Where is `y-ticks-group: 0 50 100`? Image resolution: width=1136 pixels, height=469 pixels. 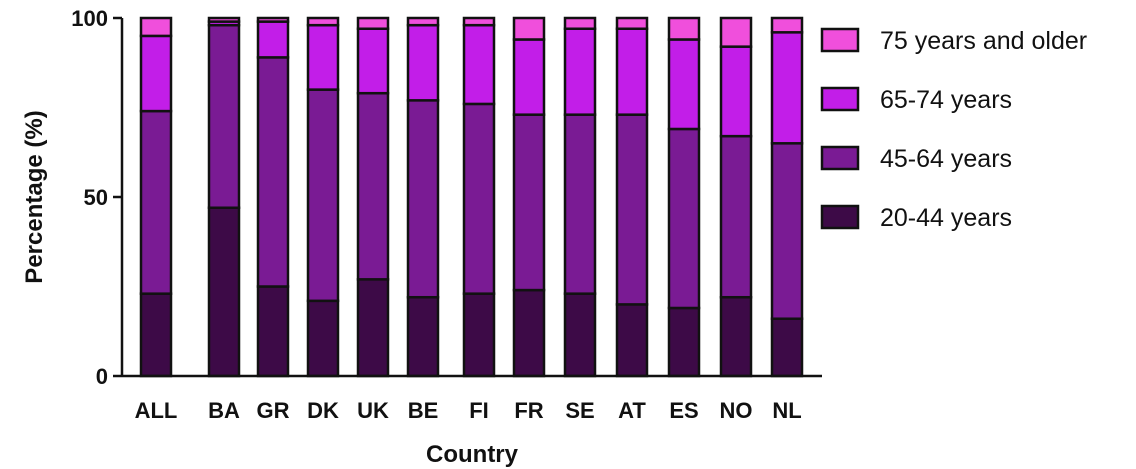 y-ticks-group: 0 50 100 is located at coordinates (96, 197).